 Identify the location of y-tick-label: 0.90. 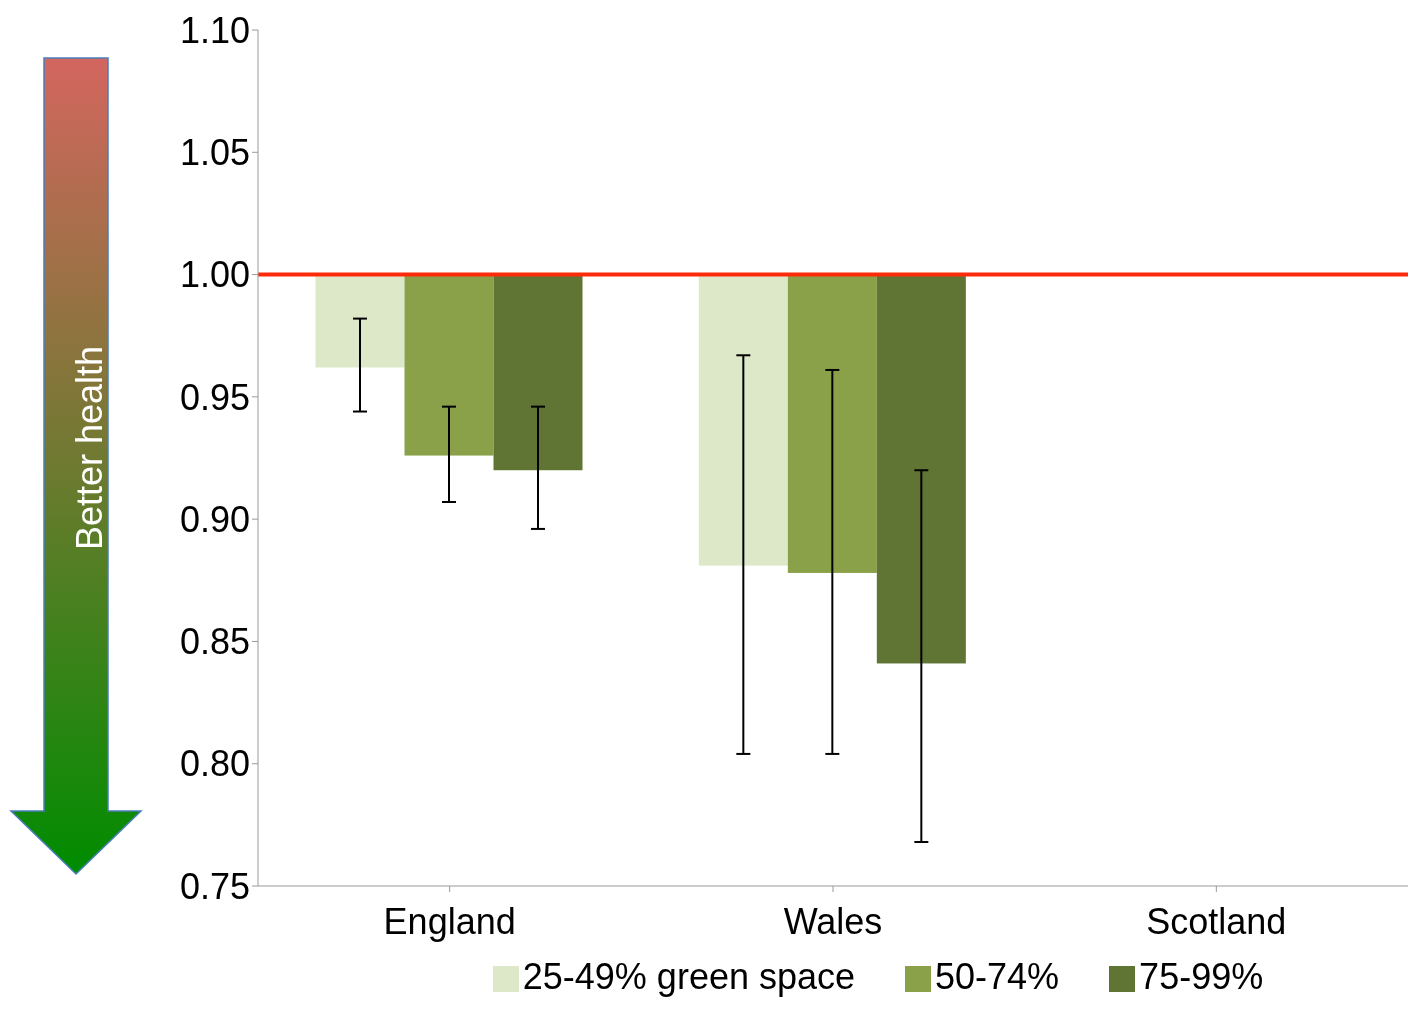
(214, 519).